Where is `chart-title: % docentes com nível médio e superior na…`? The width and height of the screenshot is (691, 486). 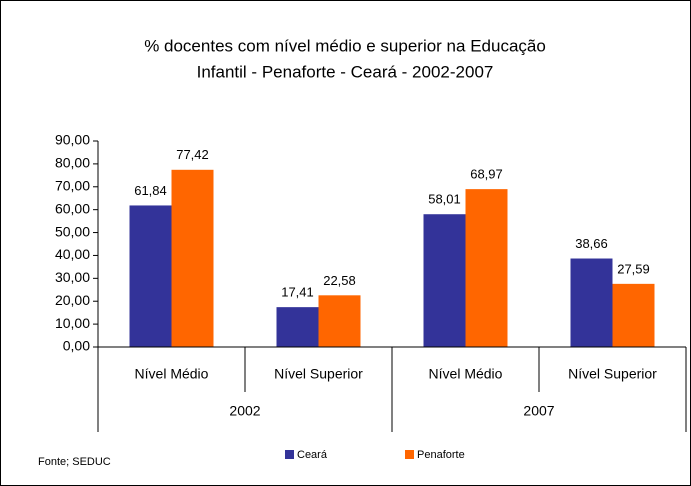 chart-title: % docentes com nível médio e superior na… is located at coordinates (345, 45).